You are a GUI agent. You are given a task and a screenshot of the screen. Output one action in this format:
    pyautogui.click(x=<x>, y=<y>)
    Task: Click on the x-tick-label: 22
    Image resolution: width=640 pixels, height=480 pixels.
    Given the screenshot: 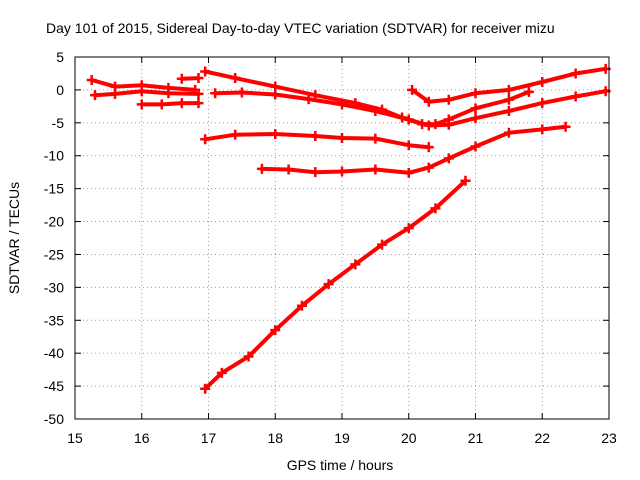 What is the action you would take?
    pyautogui.click(x=542, y=438)
    